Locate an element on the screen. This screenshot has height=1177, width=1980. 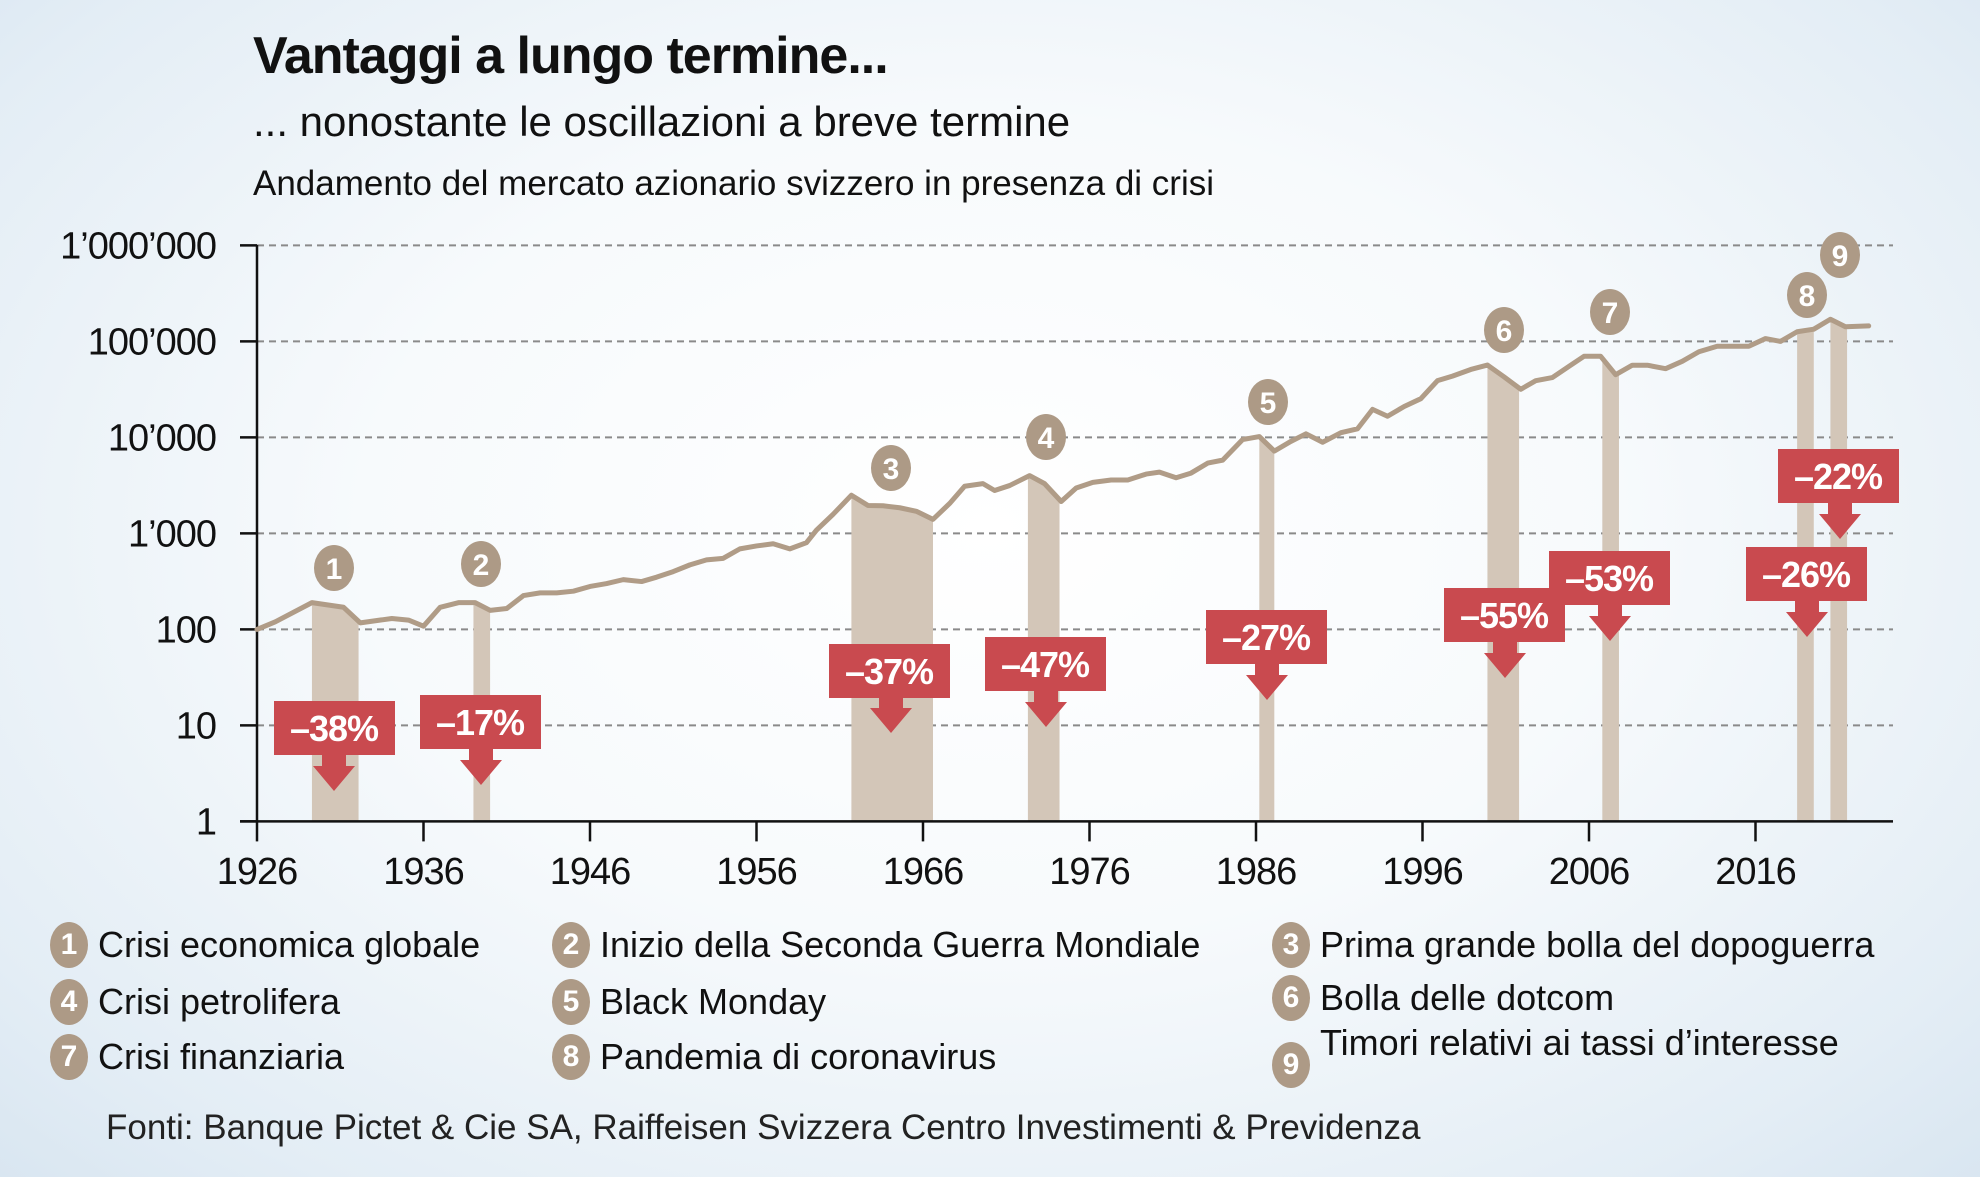
drawdown-value: –26% is located at coordinates (1806, 574).